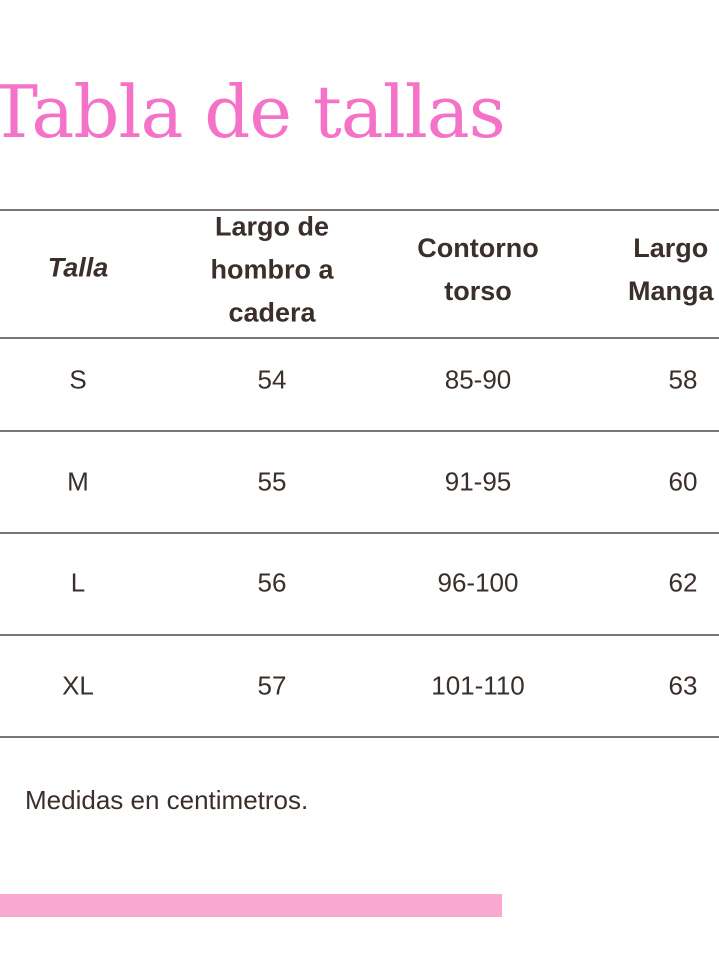 The width and height of the screenshot is (719, 959). What do you see at coordinates (478, 481) in the screenshot?
I see `table-cell: 91-95` at bounding box center [478, 481].